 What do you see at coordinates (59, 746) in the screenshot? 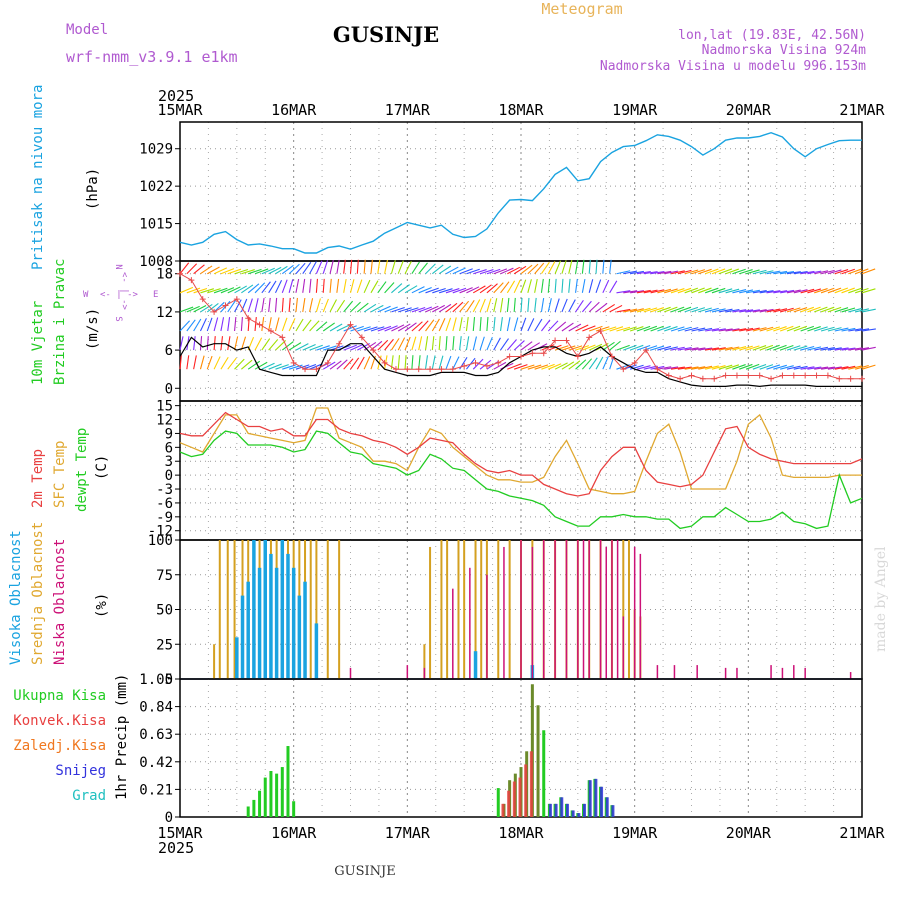
I see `legend-frz-rain: Zaledj.Kisa` at bounding box center [59, 746].